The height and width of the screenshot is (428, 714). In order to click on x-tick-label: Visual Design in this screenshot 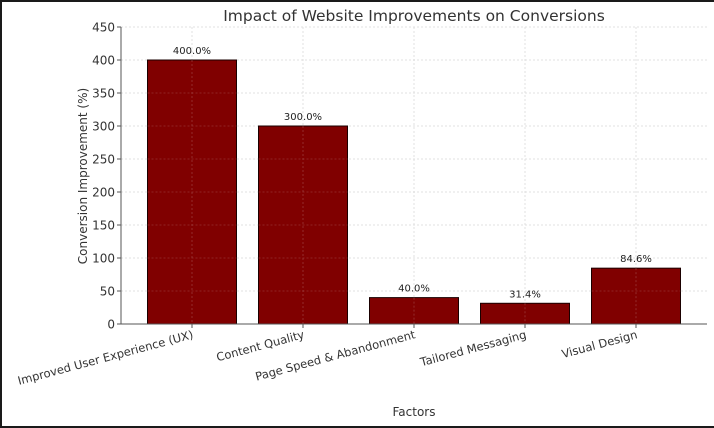, I will do `click(599, 344)`.